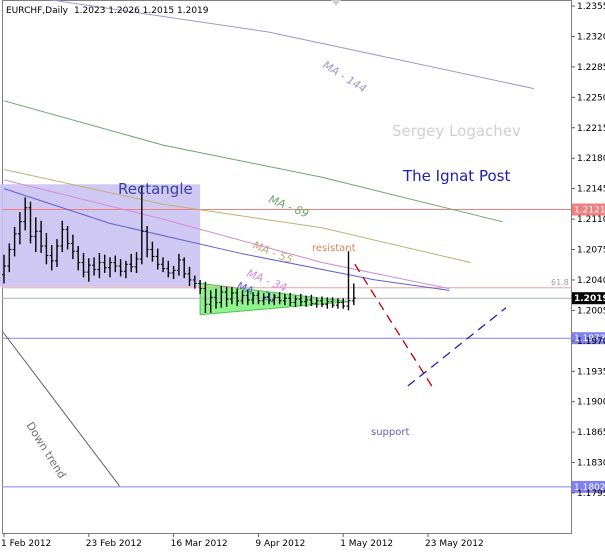 The width and height of the screenshot is (605, 559). I want to click on time-tick-label: 9 Apr 2012, so click(280, 544).